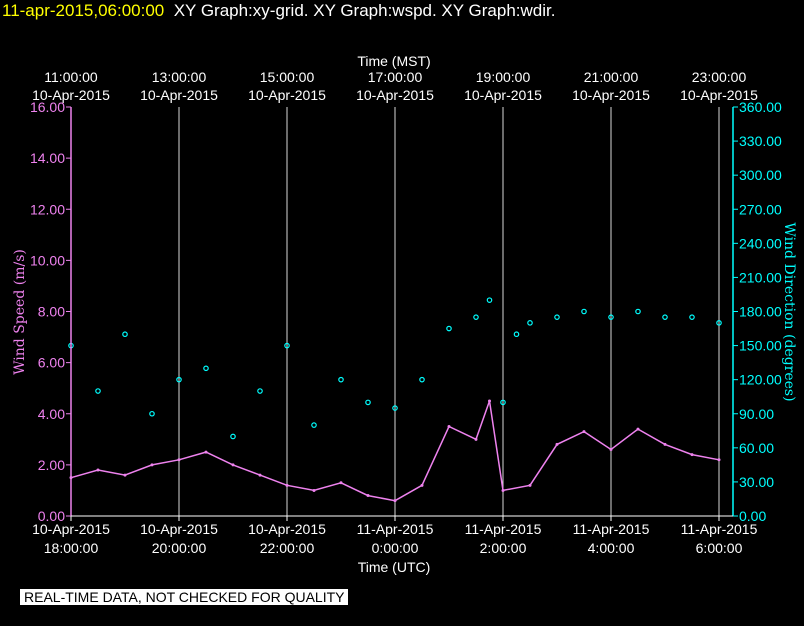 This screenshot has height=626, width=804. Describe the element at coordinates (47, 158) in the screenshot. I see `left-tick-label: 14.00` at that location.